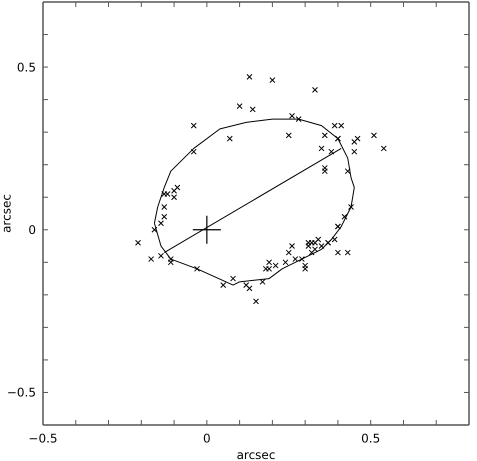  I want to click on y-axis-title: arcsec, so click(7, 213).